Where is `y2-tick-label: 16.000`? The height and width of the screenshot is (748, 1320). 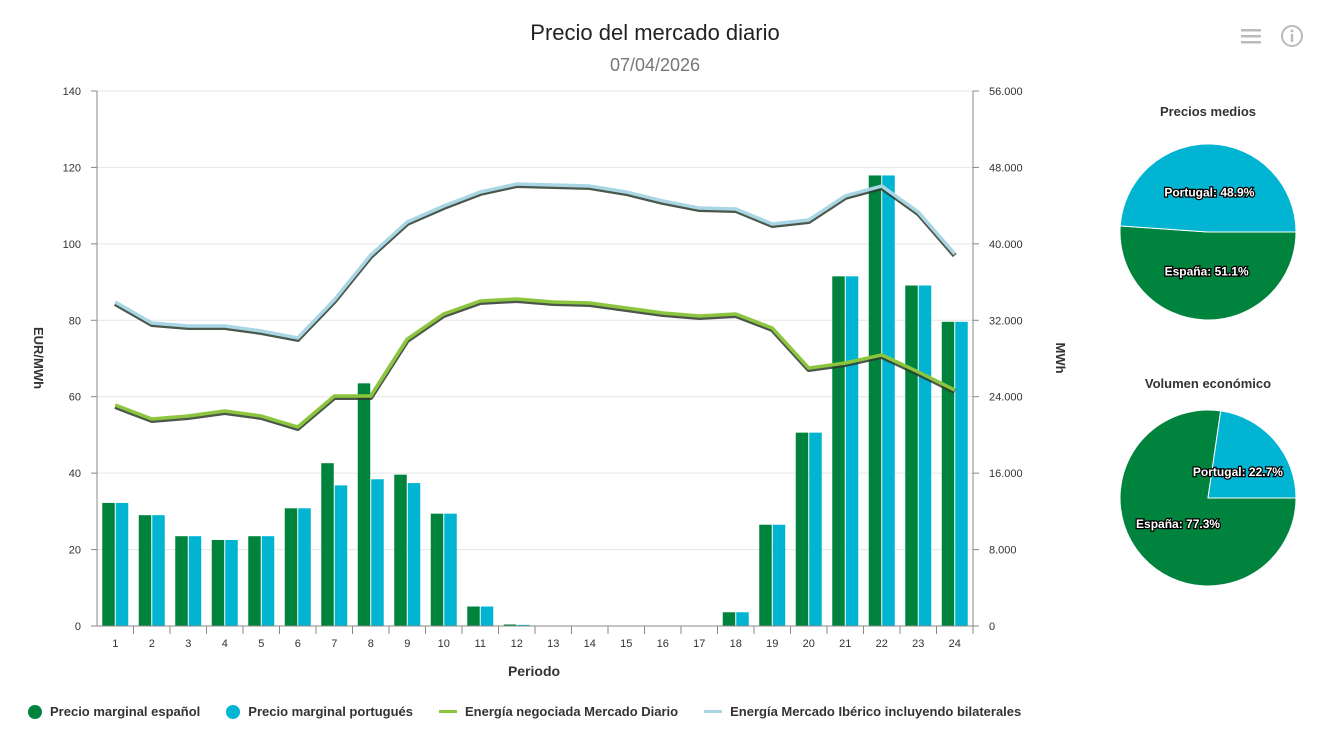
y2-tick-label: 16.000 is located at coordinates (1006, 474).